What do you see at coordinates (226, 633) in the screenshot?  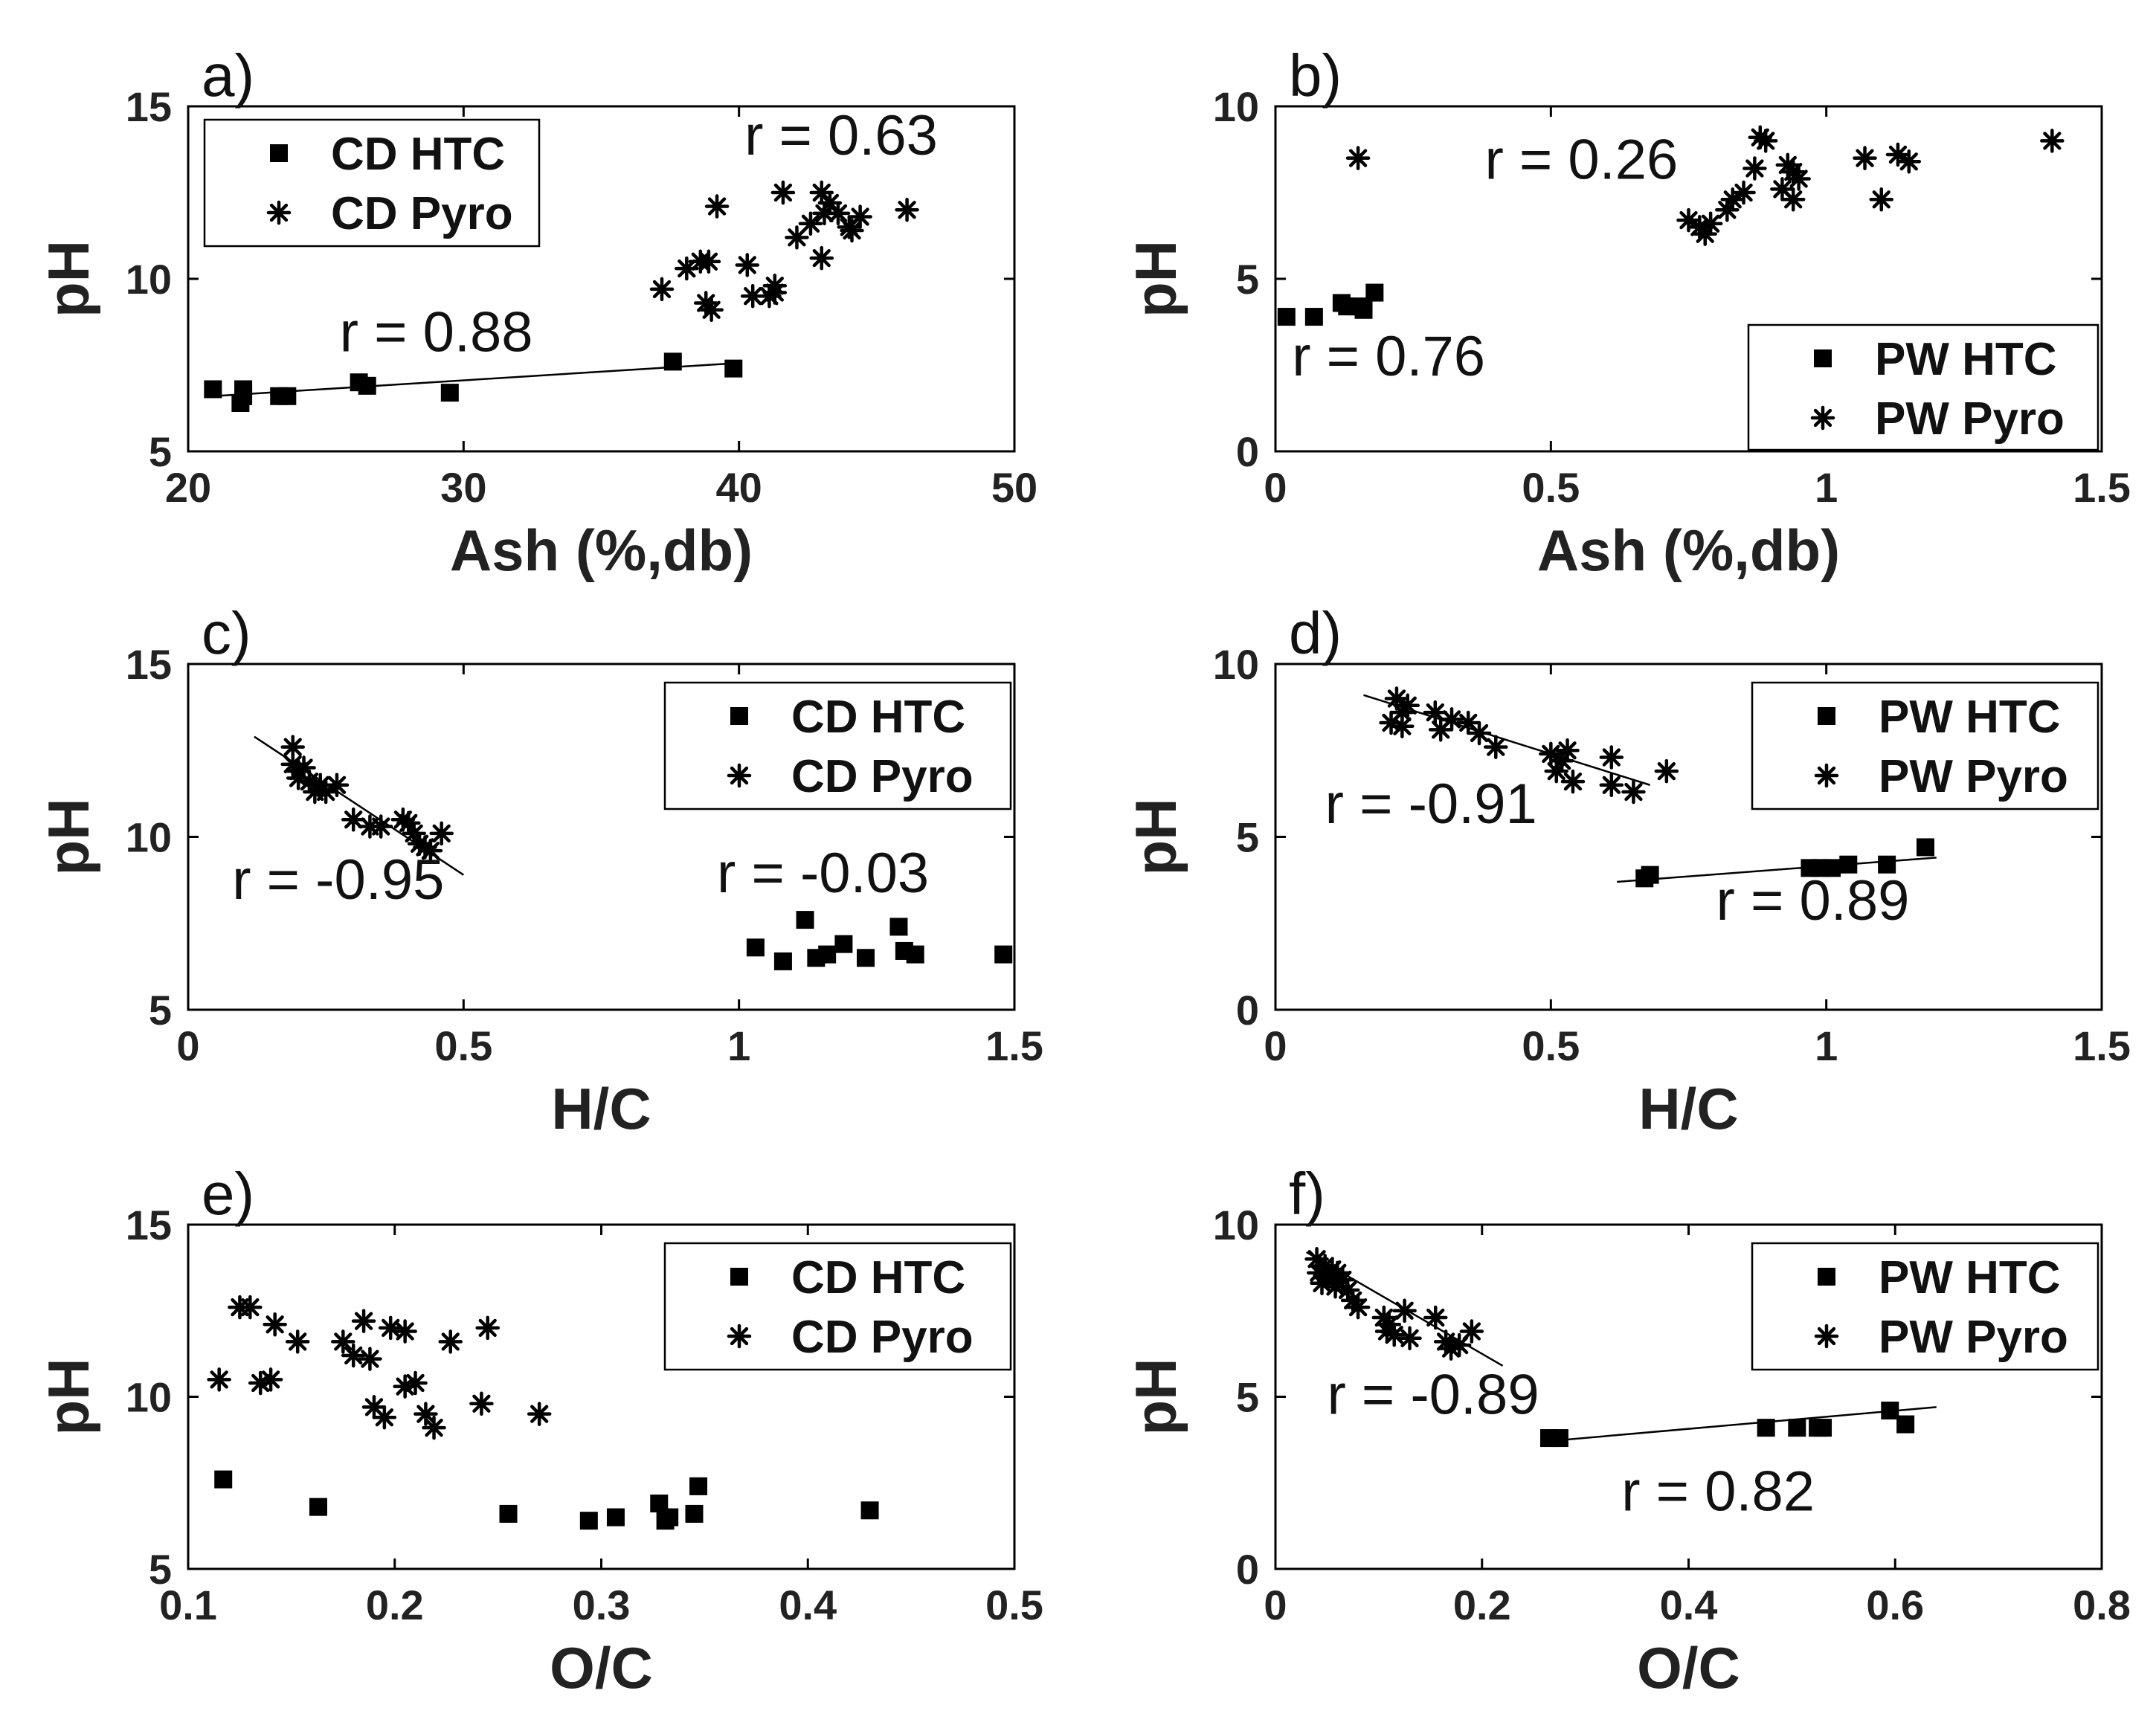 I see `panel-label: c)` at bounding box center [226, 633].